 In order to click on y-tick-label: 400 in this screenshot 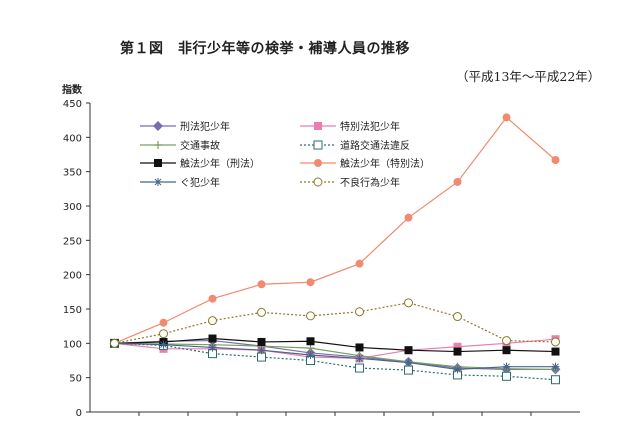, I will do `click(72, 138)`.